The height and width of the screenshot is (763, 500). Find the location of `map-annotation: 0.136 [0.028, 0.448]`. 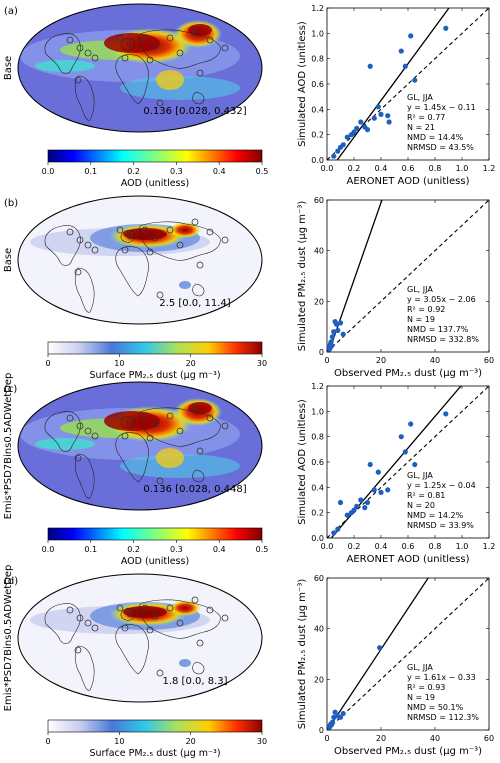

map-annotation: 0.136 [0.028, 0.448] is located at coordinates (194, 489).